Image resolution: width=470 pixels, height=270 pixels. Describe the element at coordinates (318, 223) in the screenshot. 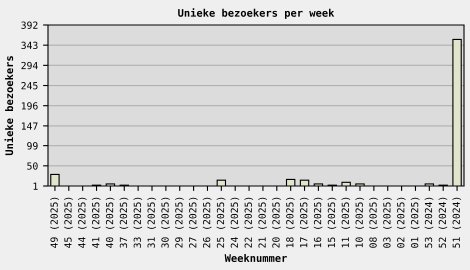

I see `x-tick-label: 16 (2025)` at that location.